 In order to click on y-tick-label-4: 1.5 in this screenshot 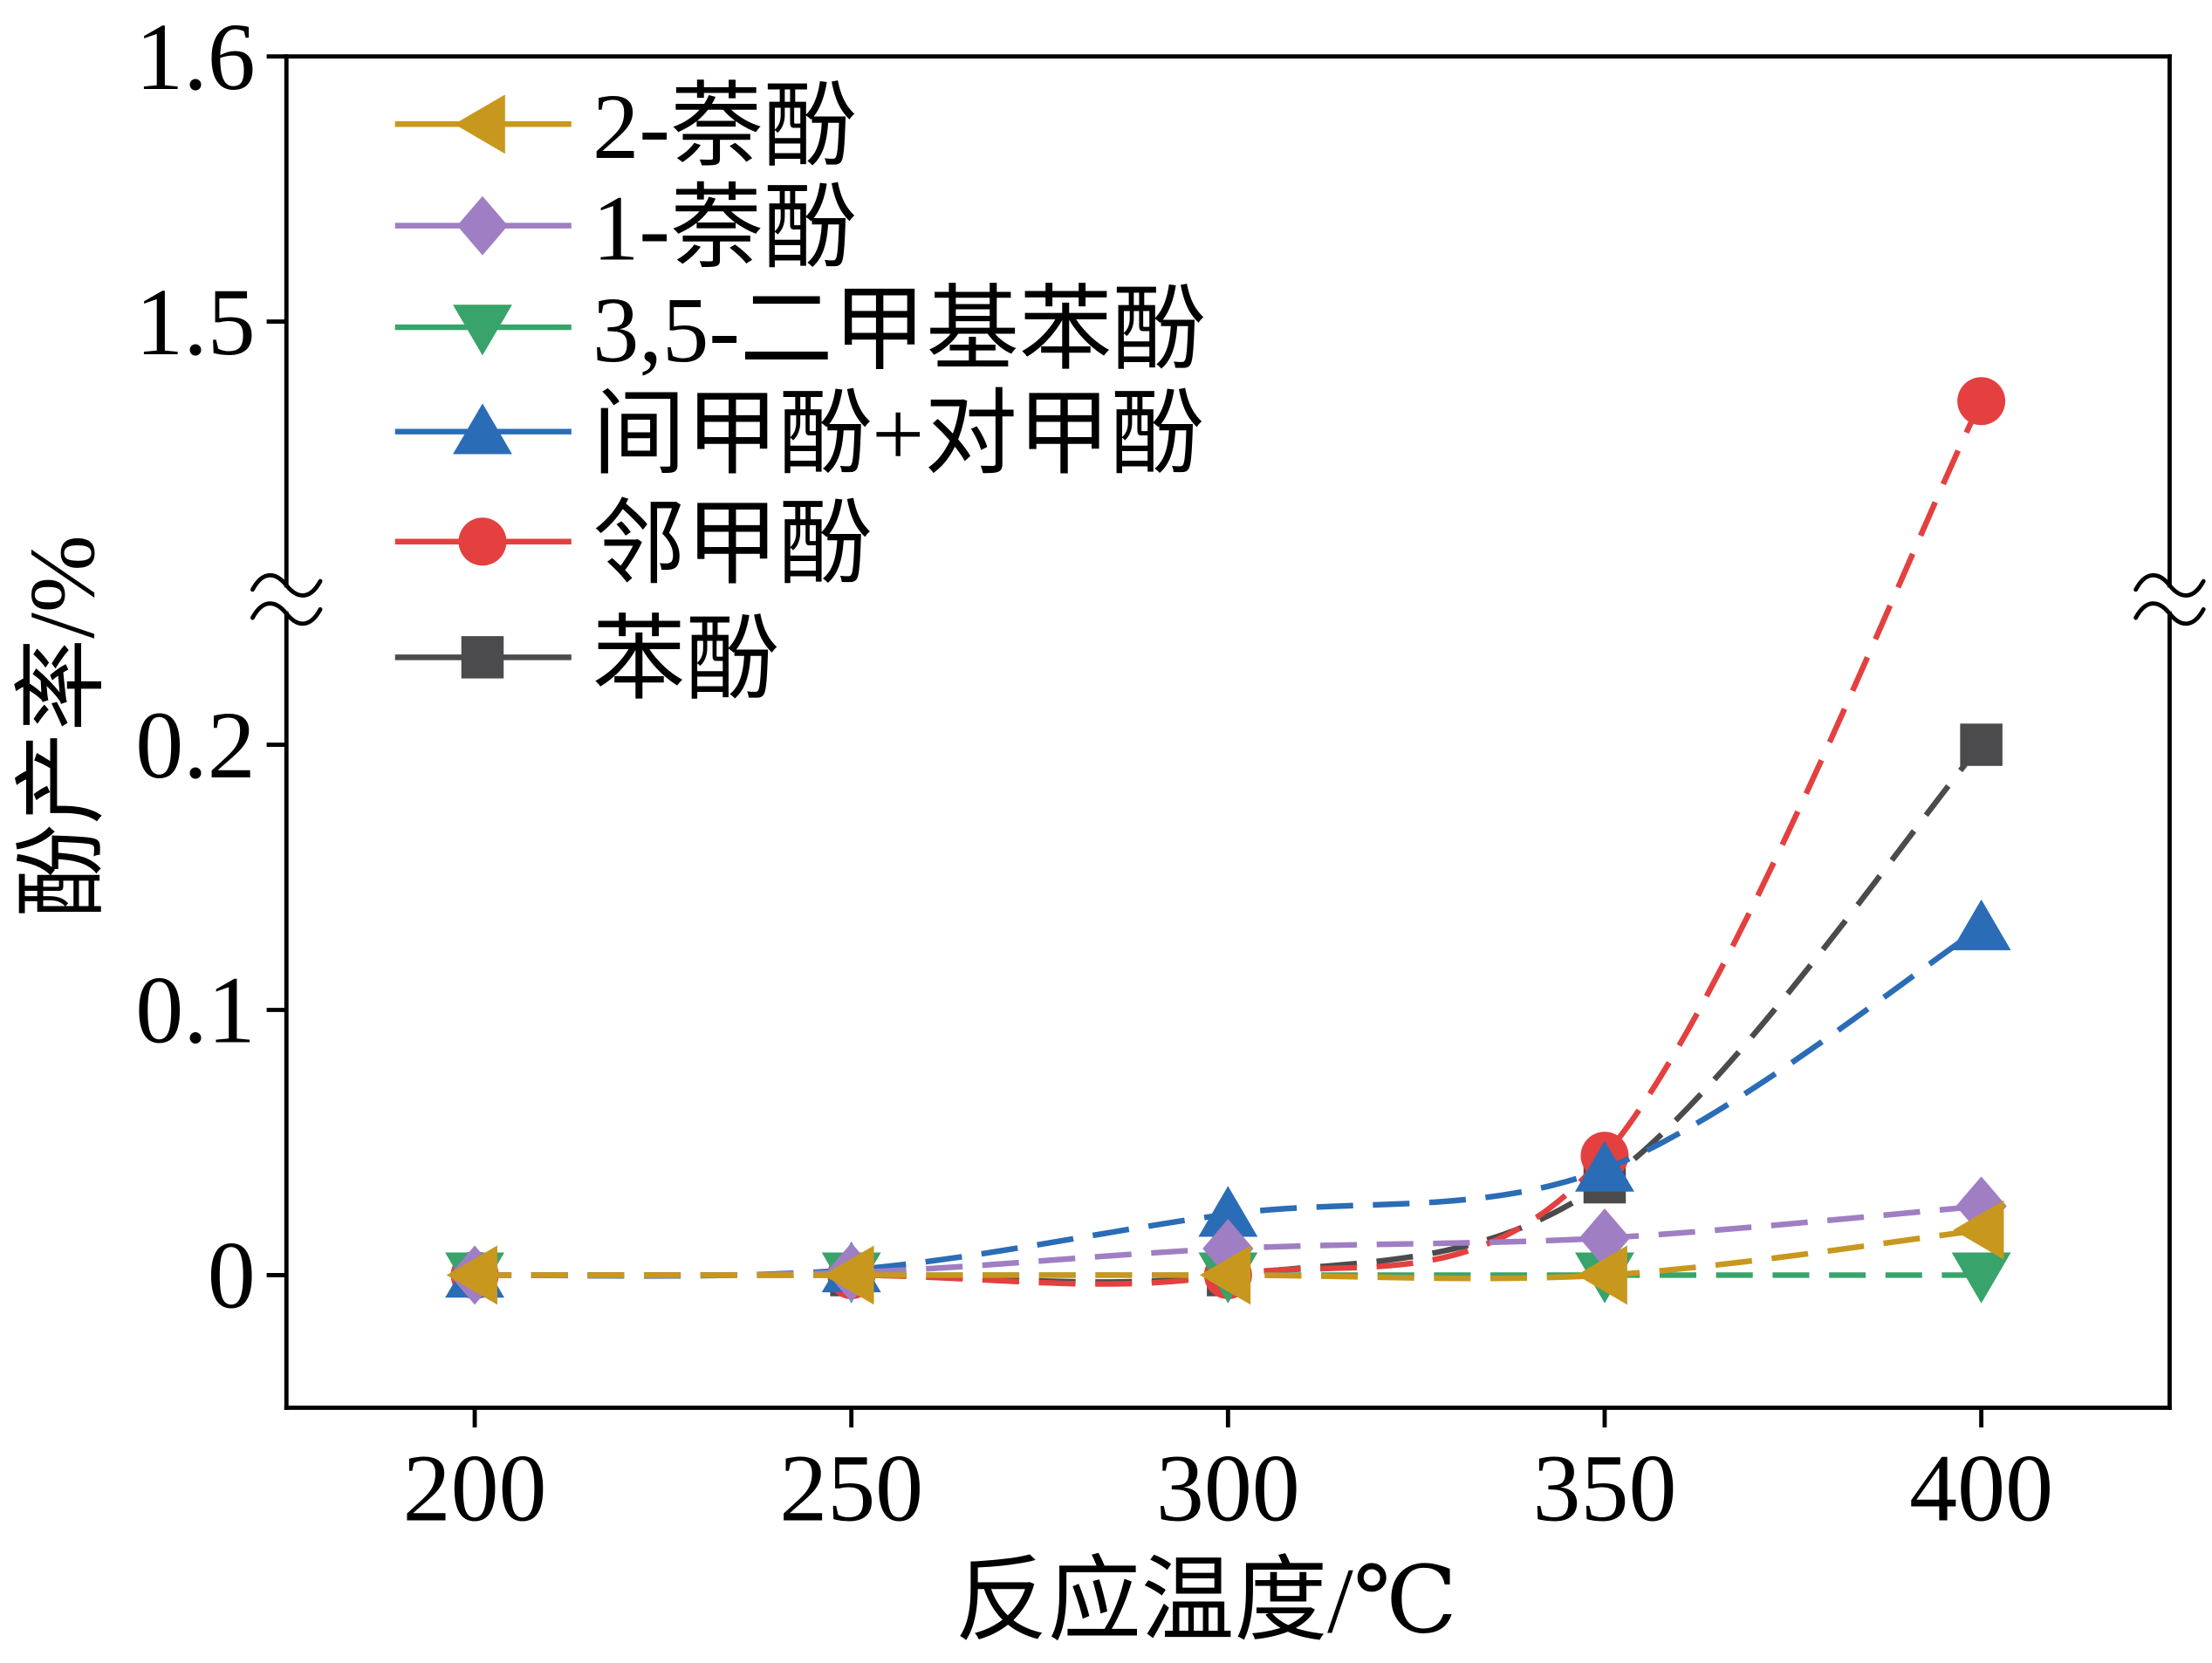, I will do `click(195, 322)`.